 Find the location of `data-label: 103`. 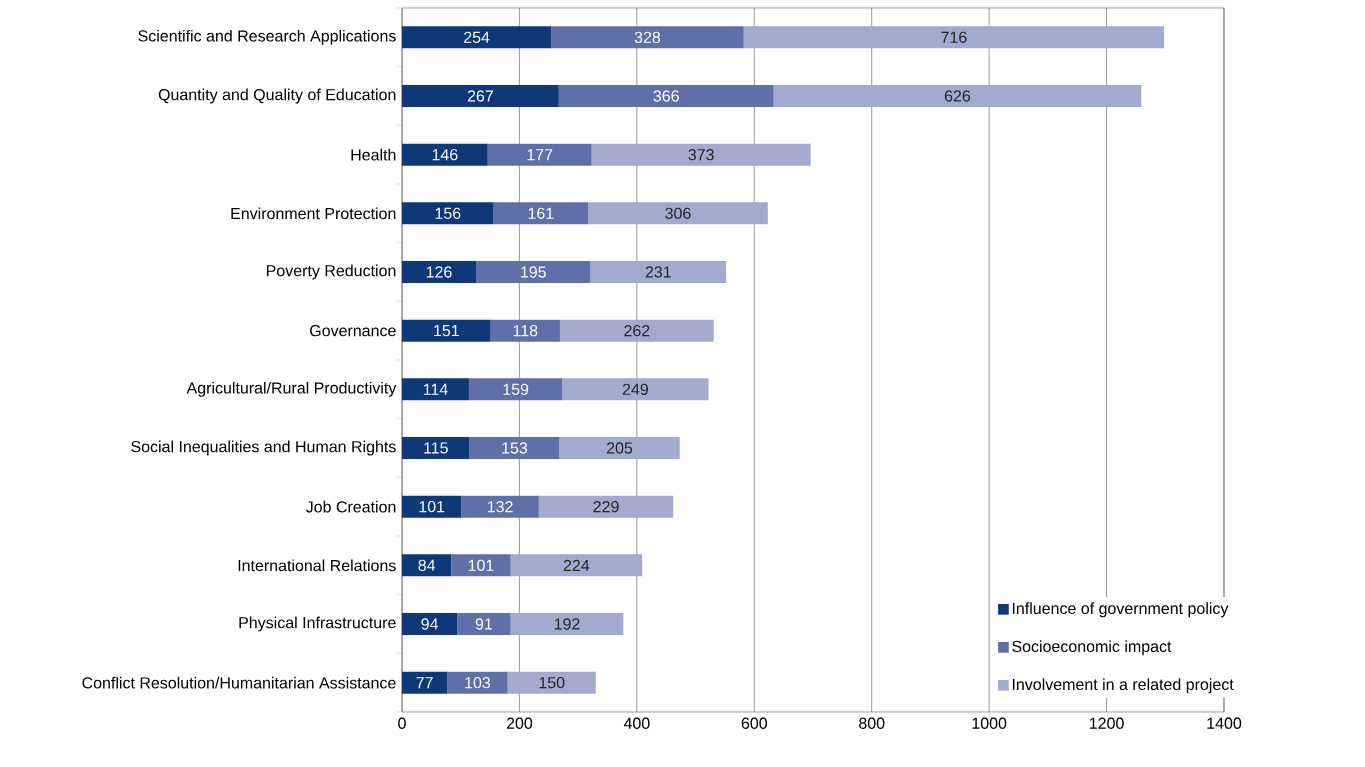

data-label: 103 is located at coordinates (478, 682).